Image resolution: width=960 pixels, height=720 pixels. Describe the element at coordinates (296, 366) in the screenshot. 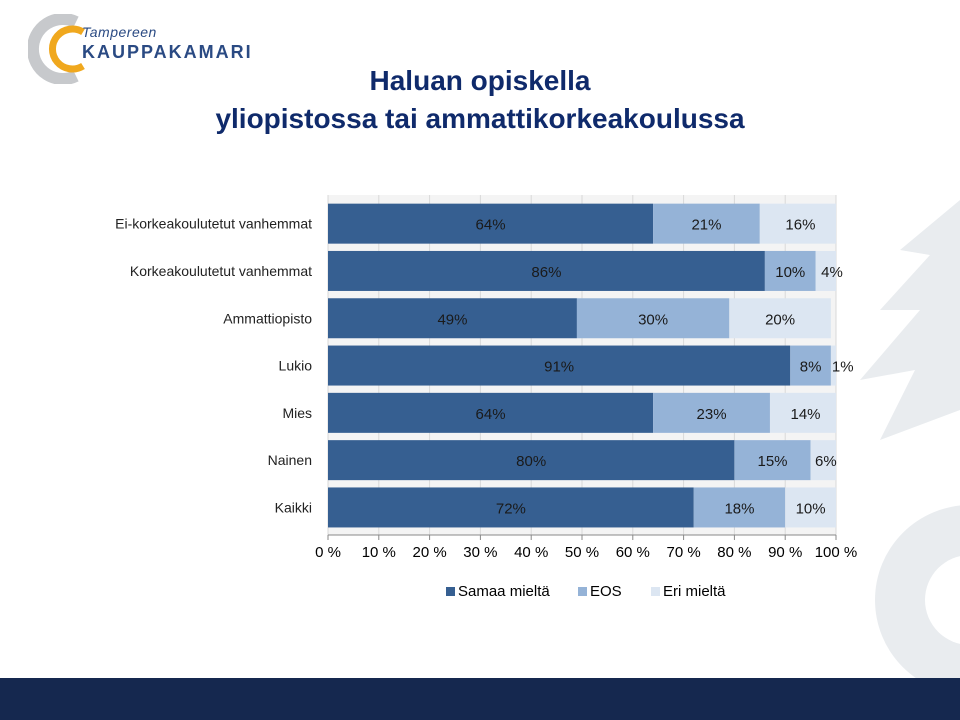

I see `category-label: Lukio` at that location.